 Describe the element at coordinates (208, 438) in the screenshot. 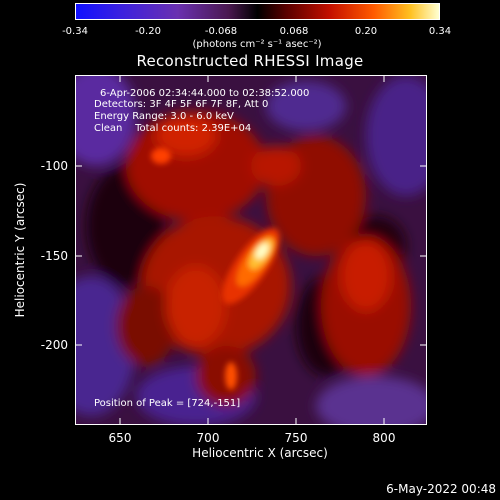

I see `x-tick-label: 700` at that location.